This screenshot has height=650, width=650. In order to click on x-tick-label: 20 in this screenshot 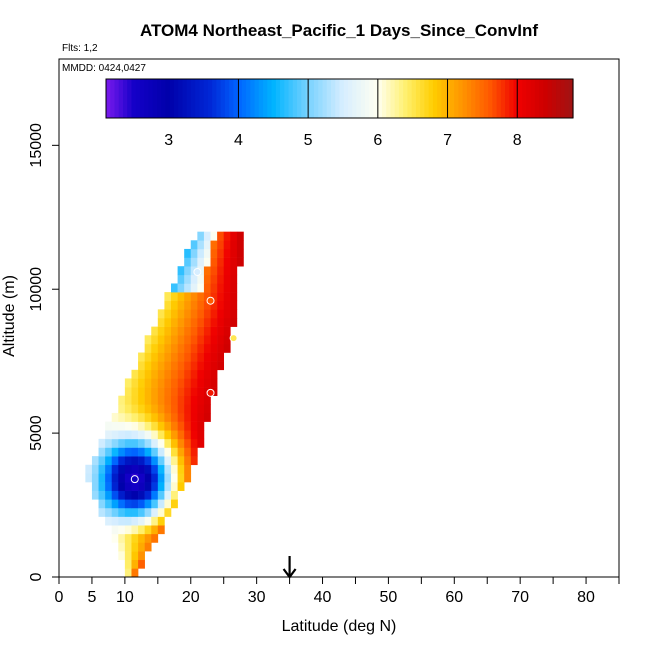, I will do `click(191, 597)`.